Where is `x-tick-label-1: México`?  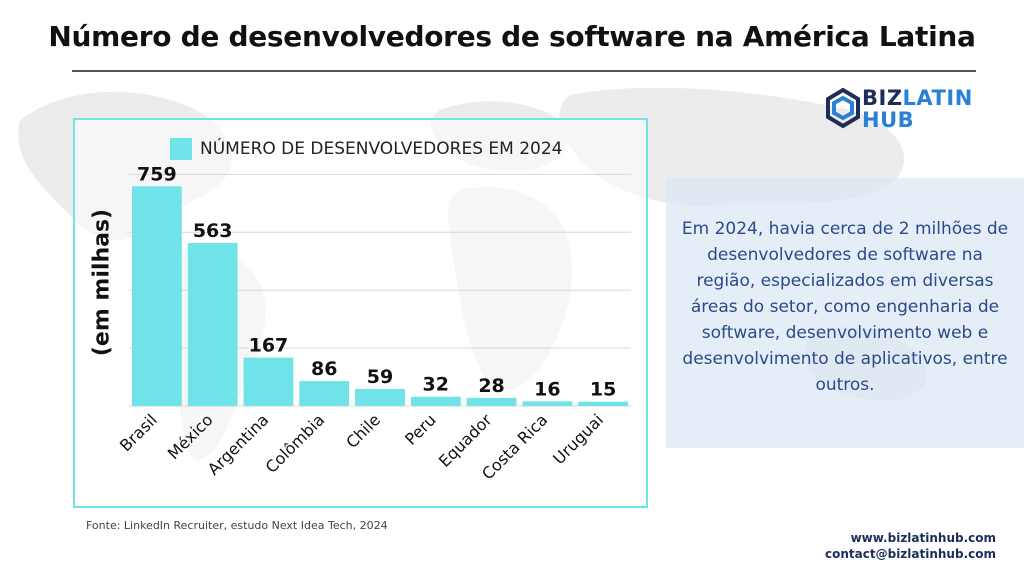 x-tick-label-1: México is located at coordinates (190, 436).